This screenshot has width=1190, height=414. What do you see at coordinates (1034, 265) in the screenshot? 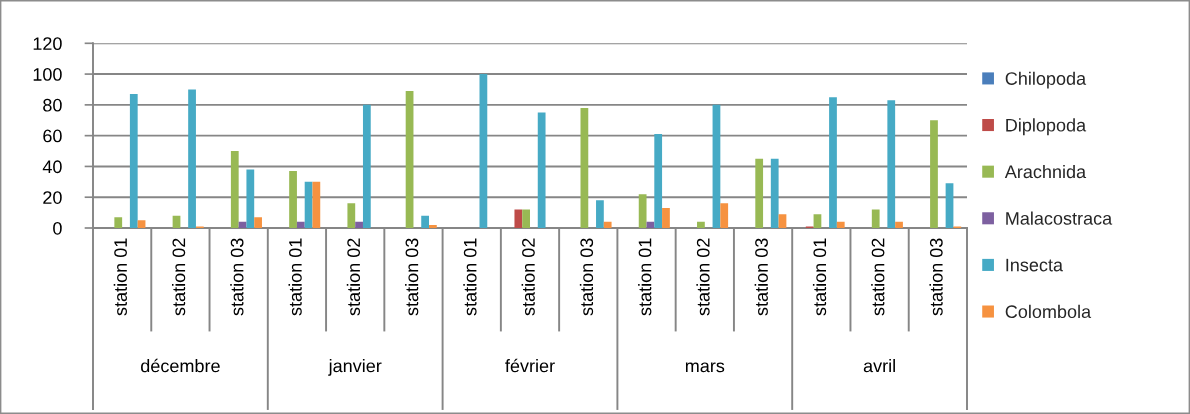
I see `legend-label: Insecta` at bounding box center [1034, 265].